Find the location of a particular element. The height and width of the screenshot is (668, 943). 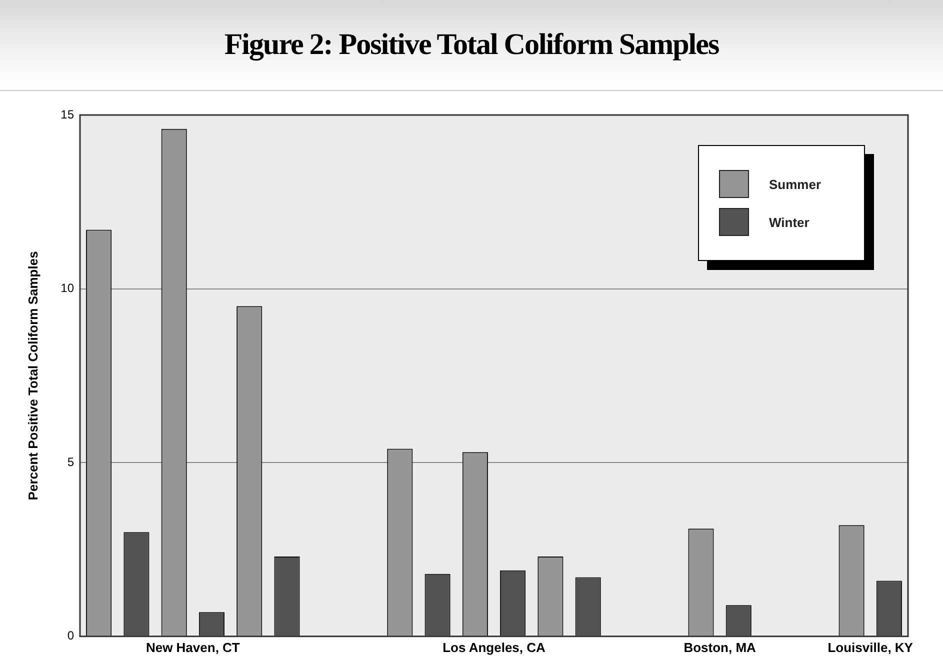

y-tick-label: 10 is located at coordinates (67, 288).